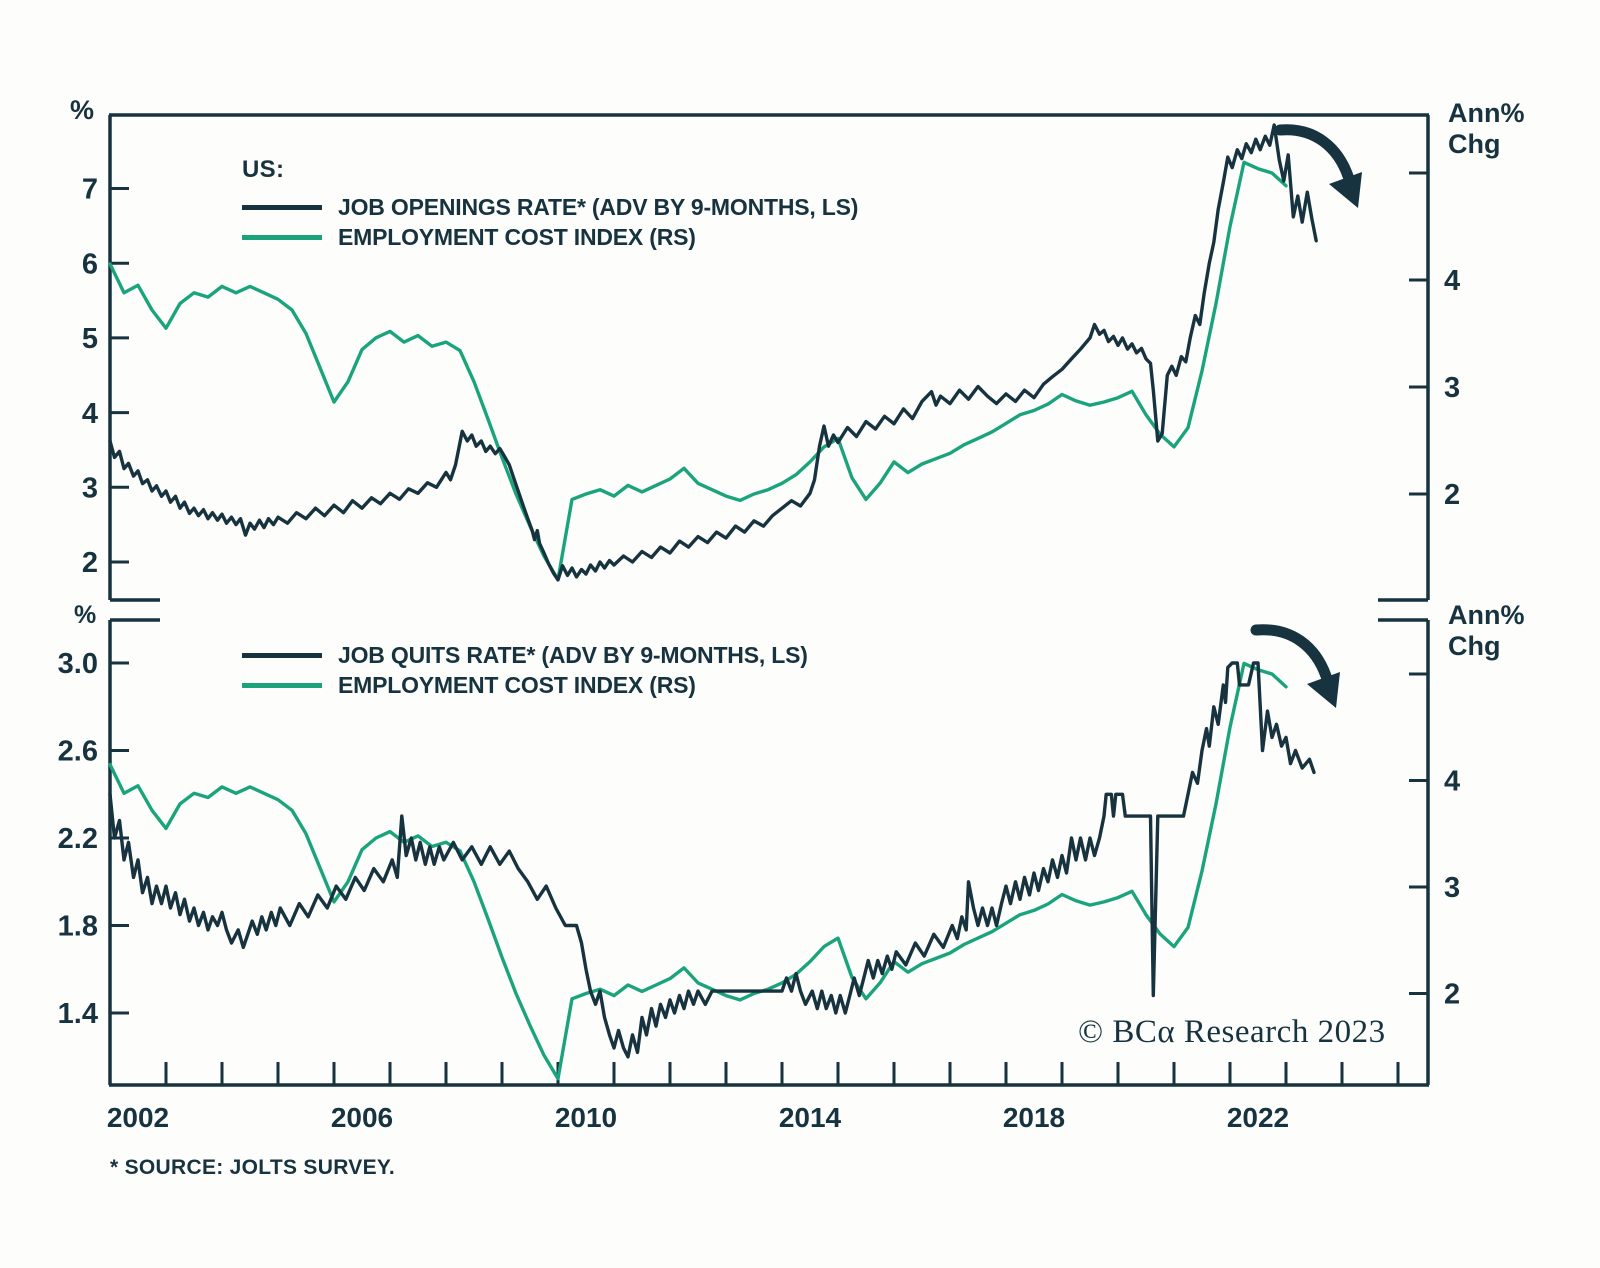  What do you see at coordinates (263, 169) in the screenshot?
I see `legend-header-us: US:` at bounding box center [263, 169].